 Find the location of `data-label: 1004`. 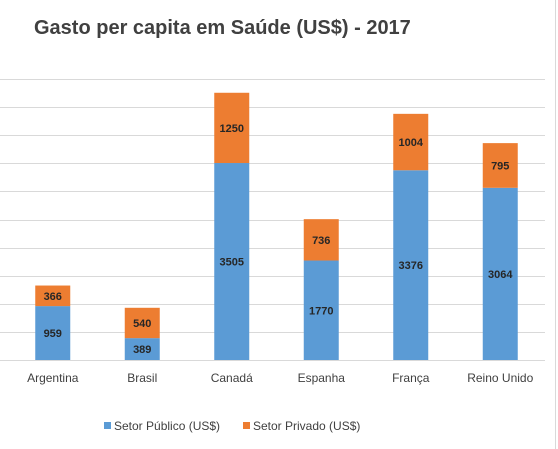

data-label: 1004 is located at coordinates (411, 143).